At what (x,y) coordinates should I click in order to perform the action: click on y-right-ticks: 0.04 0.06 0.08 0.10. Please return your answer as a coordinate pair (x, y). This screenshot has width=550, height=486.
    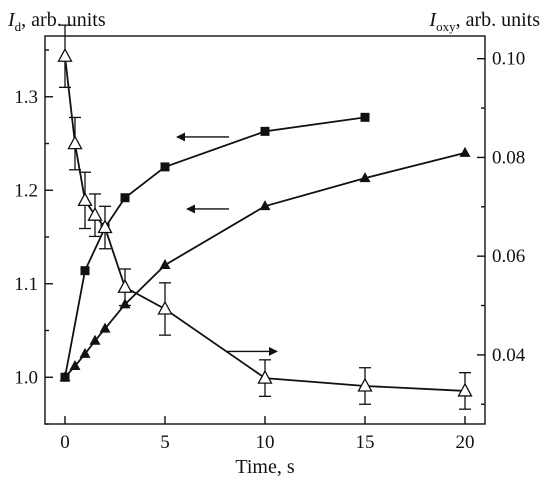
    Looking at the image, I should click on (501, 227).